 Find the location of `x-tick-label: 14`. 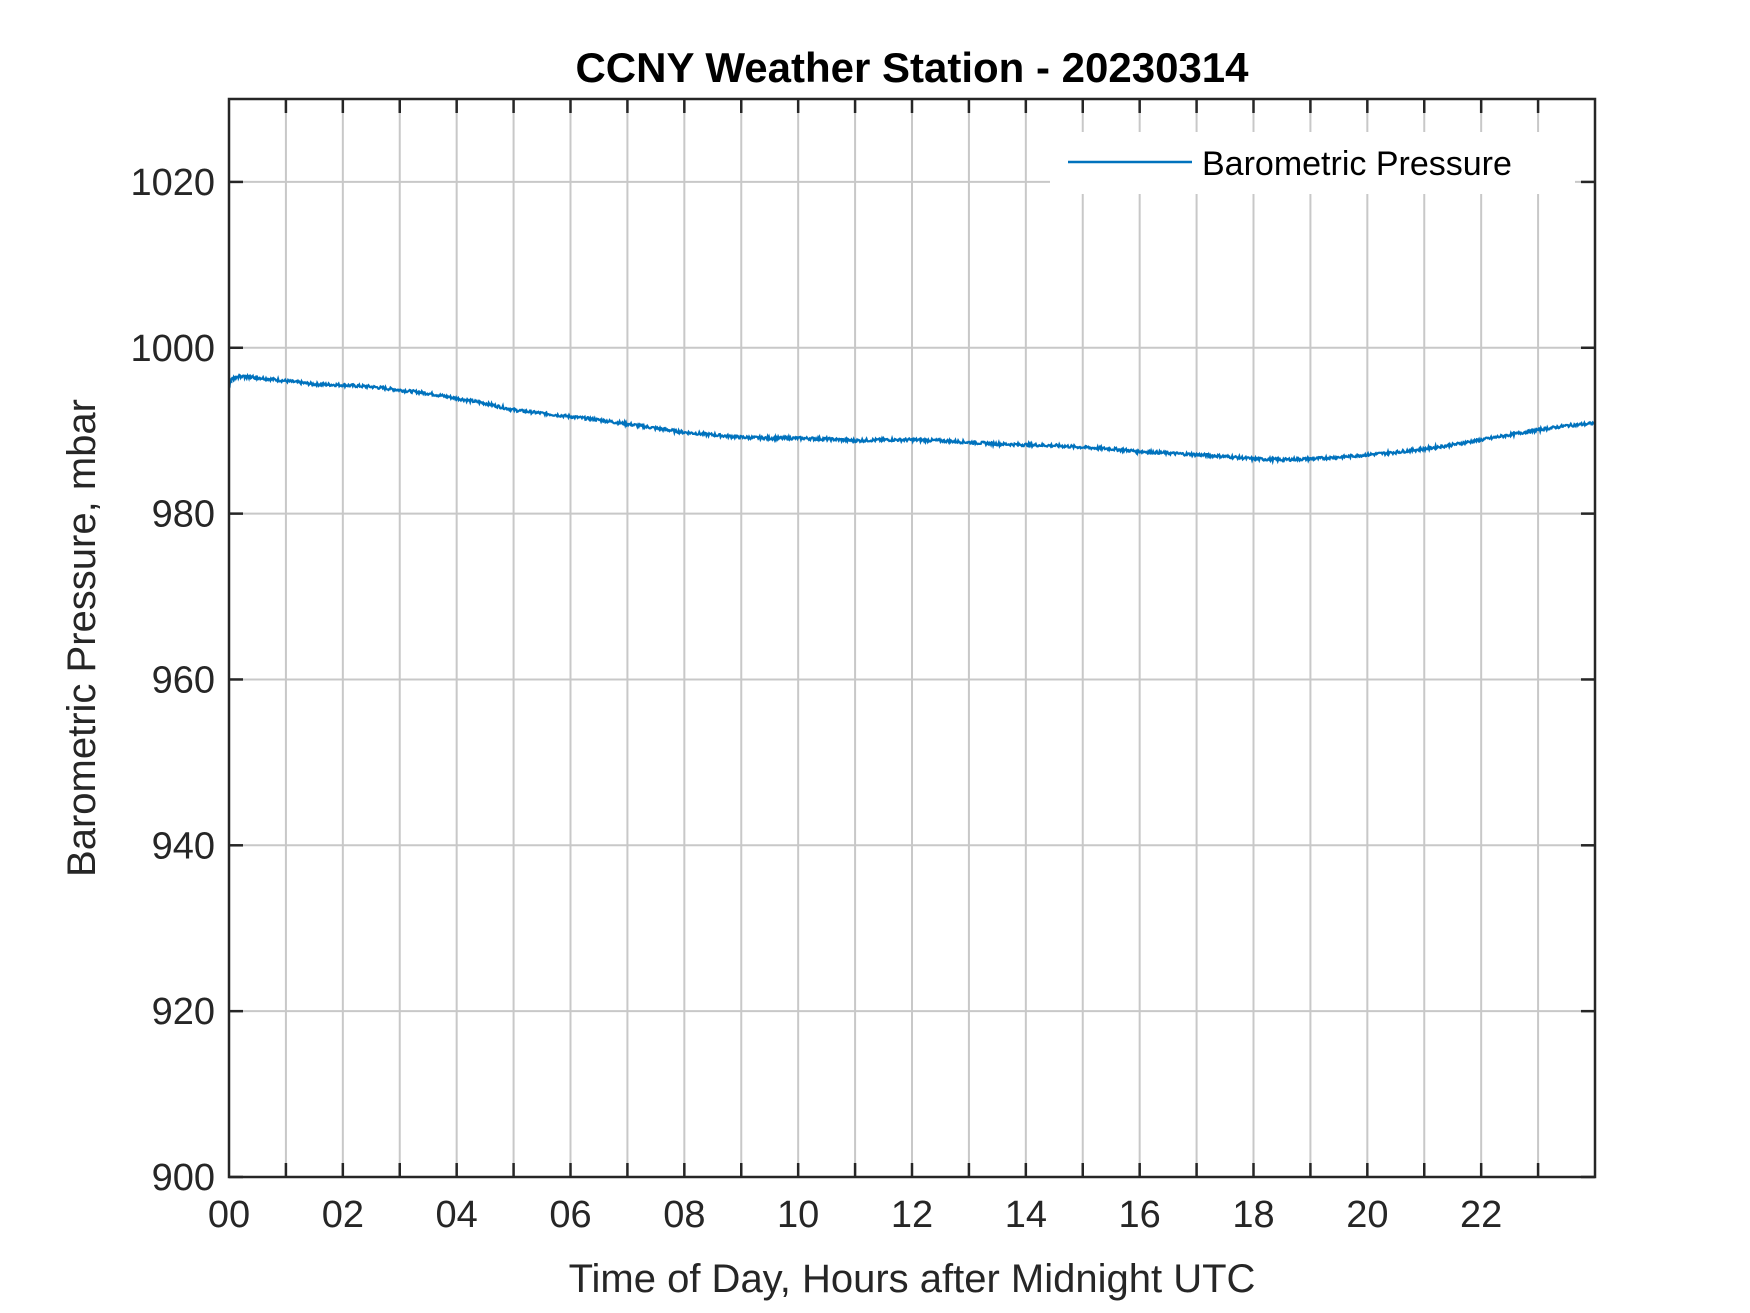

x-tick-label: 14 is located at coordinates (1026, 1215).